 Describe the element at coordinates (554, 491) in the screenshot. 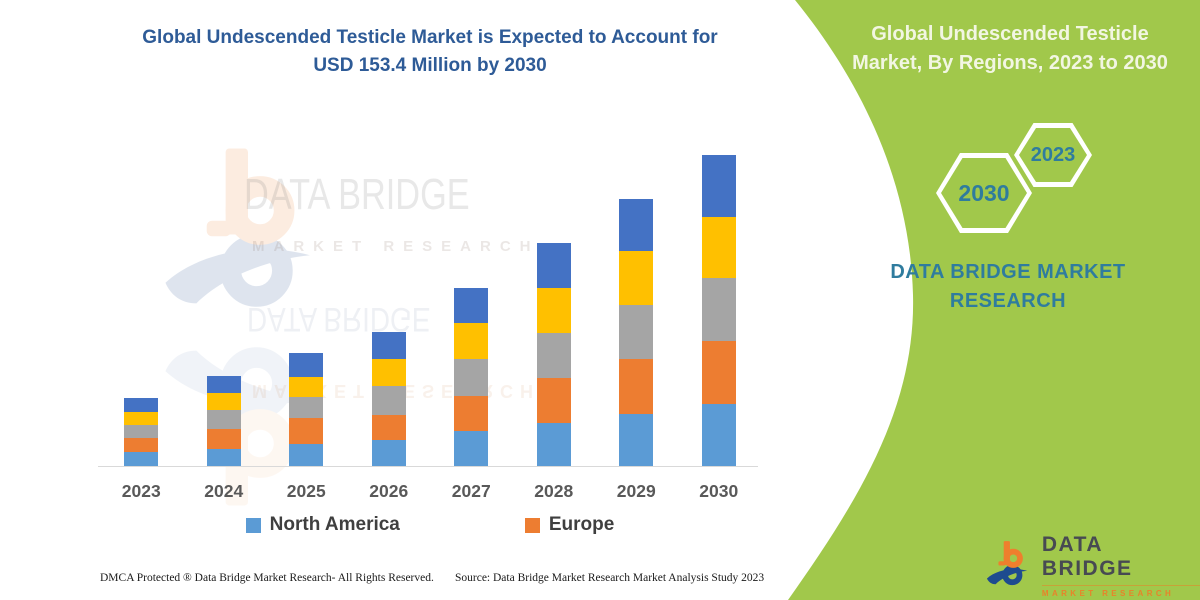

I see `x-tick-2028: 2028` at that location.